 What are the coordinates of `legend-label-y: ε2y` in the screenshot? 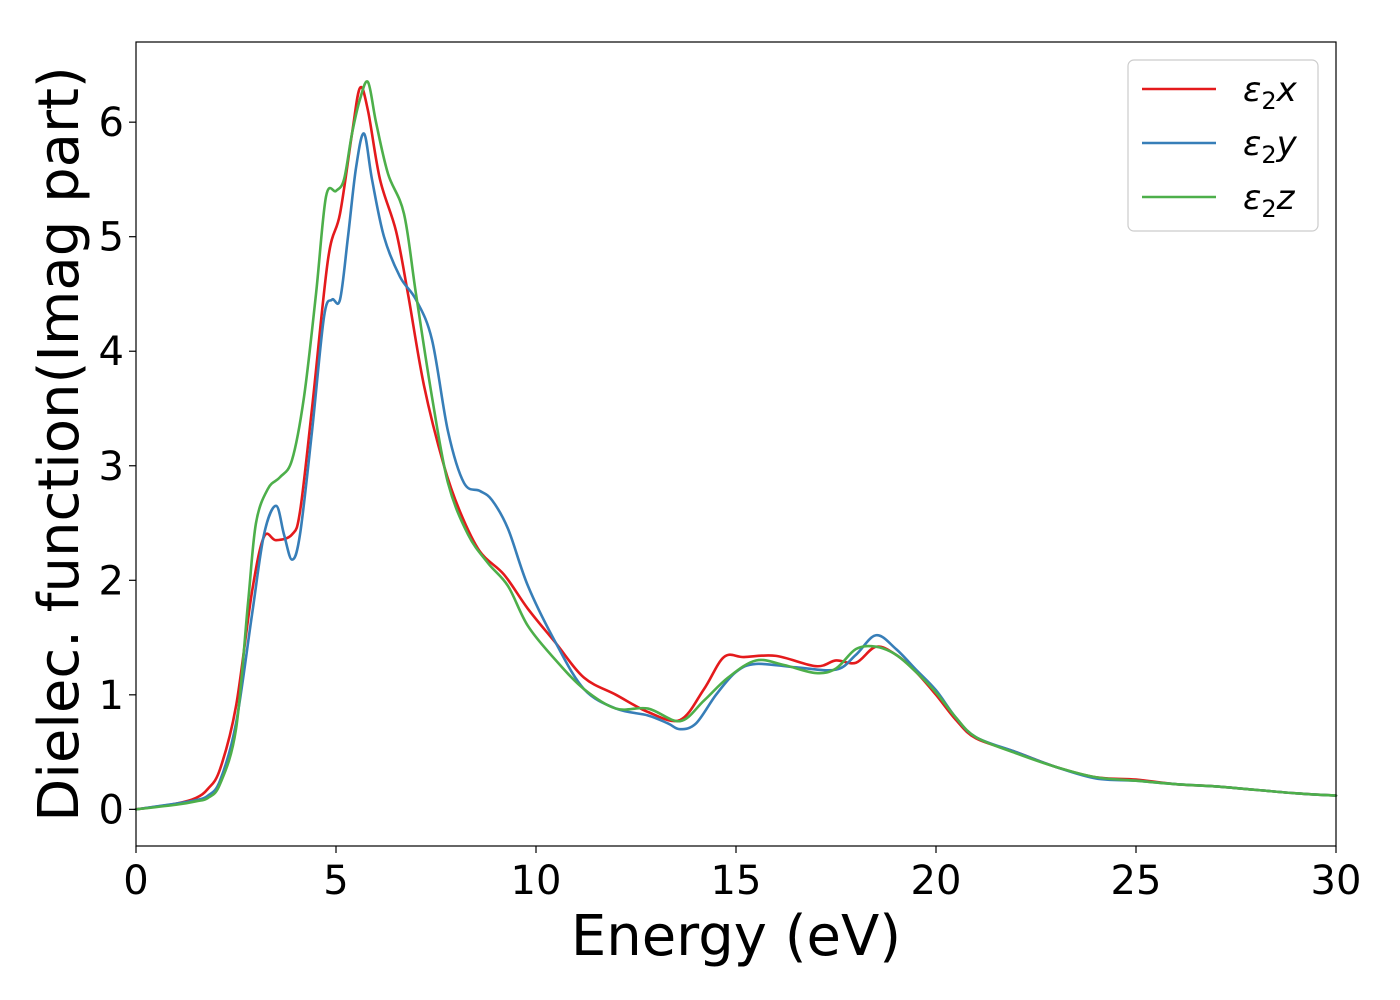 It's located at (1270, 146).